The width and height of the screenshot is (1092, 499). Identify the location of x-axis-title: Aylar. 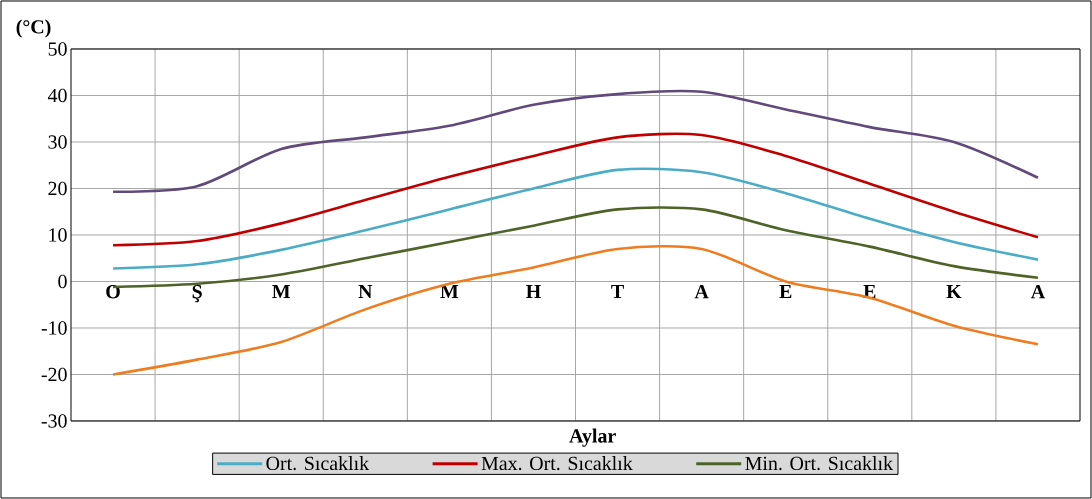
(592, 437).